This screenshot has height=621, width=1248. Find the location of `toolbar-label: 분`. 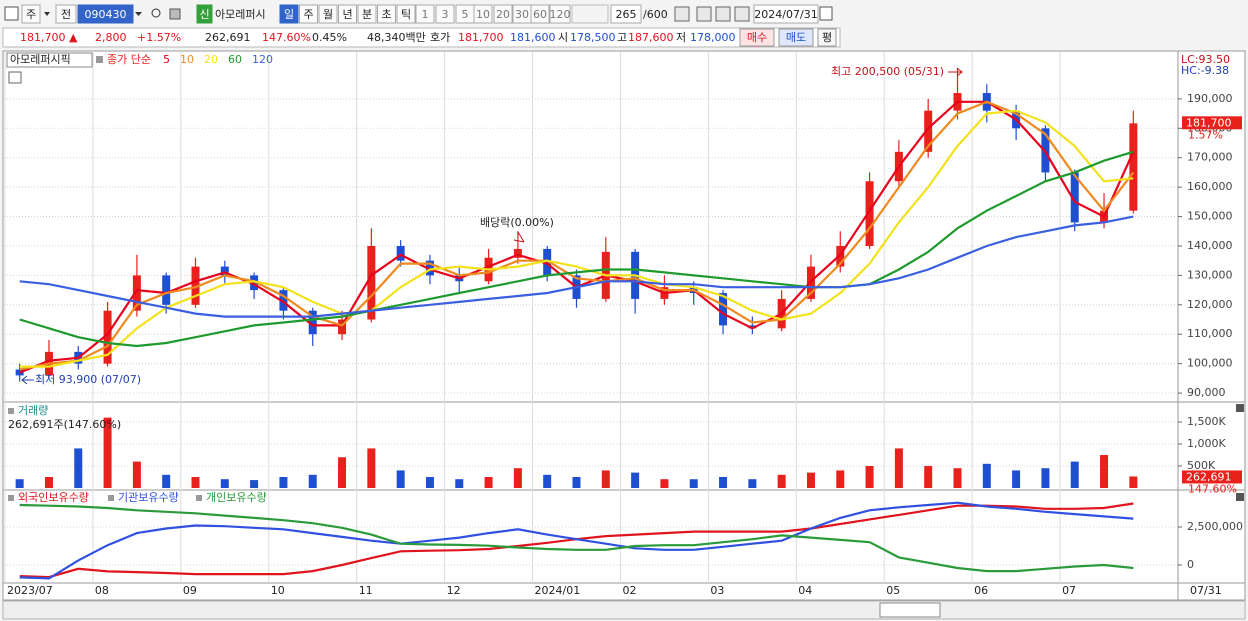

toolbar-label: 분 is located at coordinates (367, 14).